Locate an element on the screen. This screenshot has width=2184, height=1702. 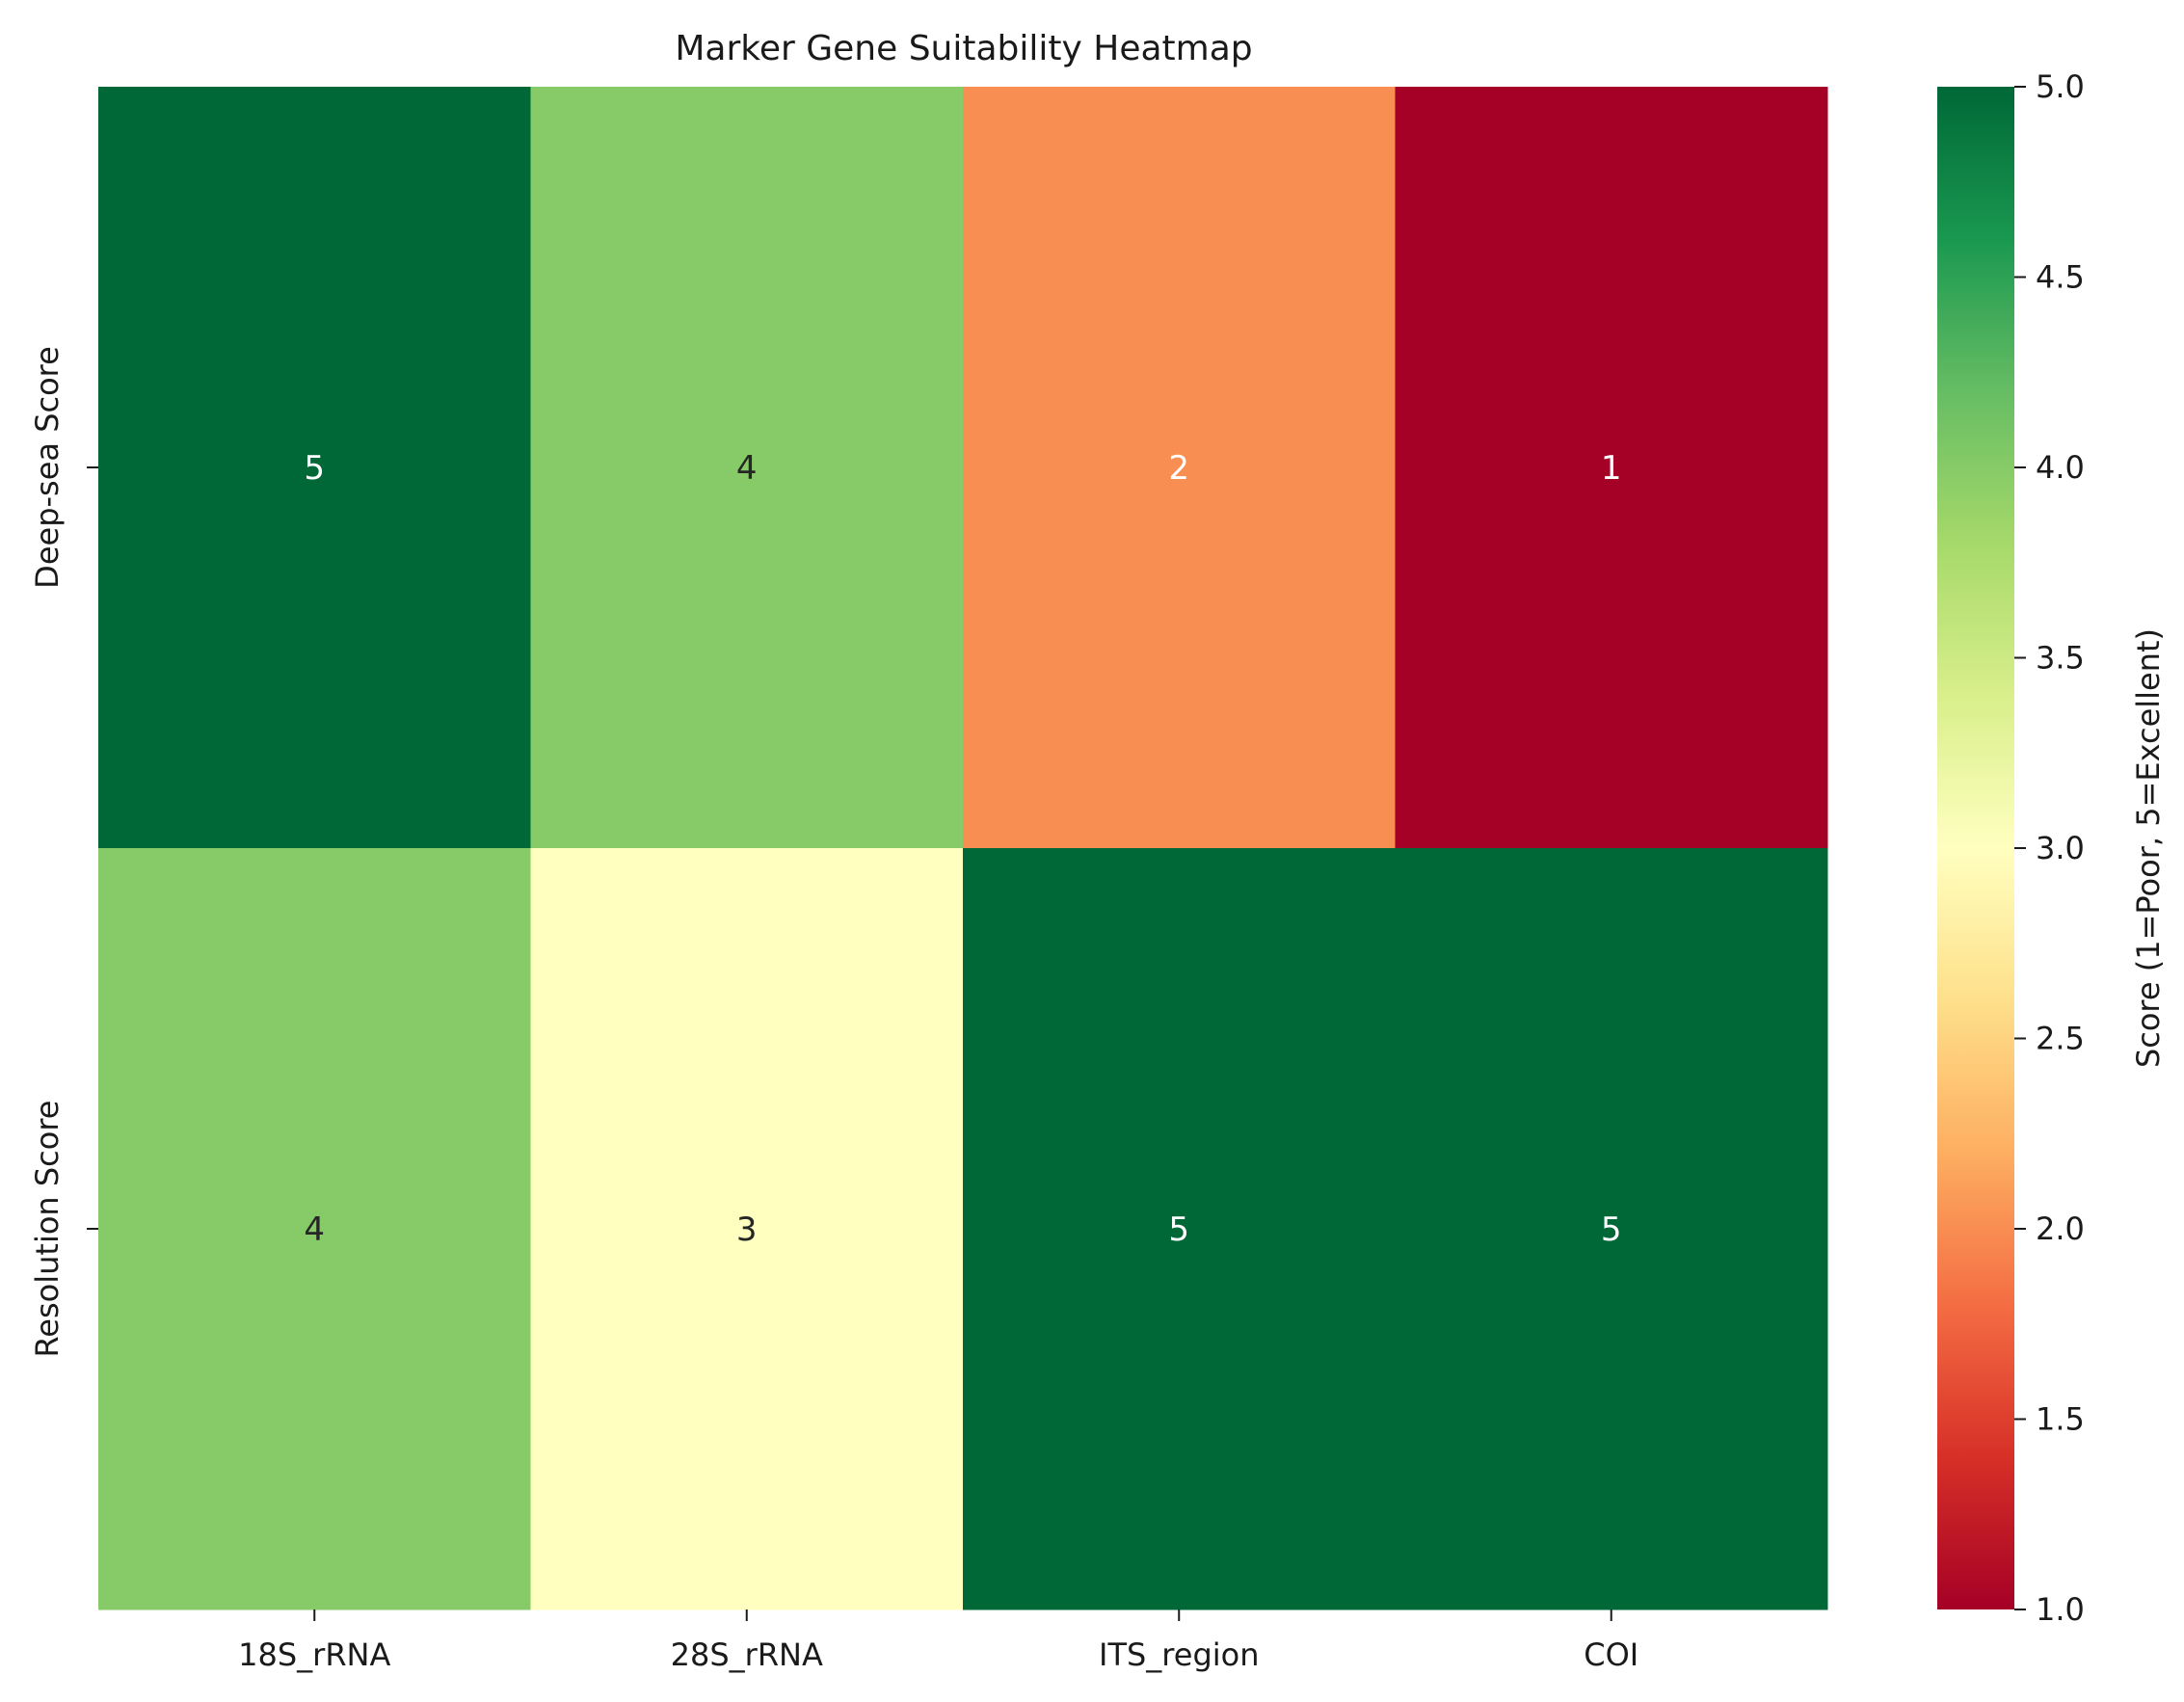
x-tick-label: ITS_region is located at coordinates (1180, 1655).